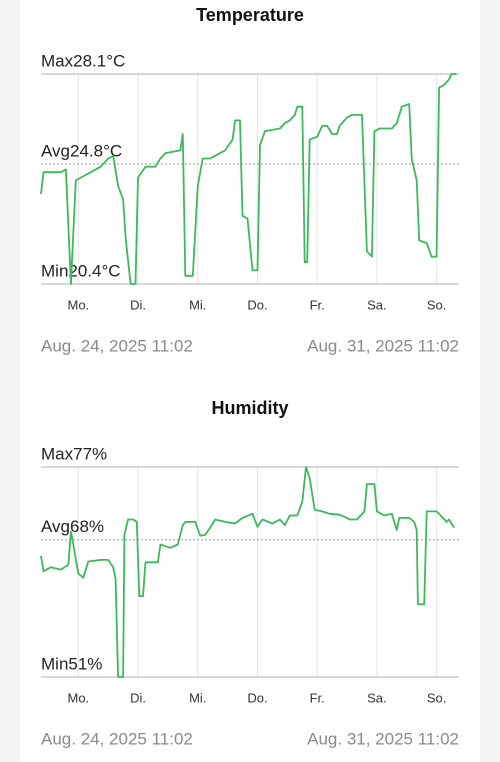 The image size is (500, 762). Describe the element at coordinates (72, 526) in the screenshot. I see `reference-label: Avg68%` at that location.